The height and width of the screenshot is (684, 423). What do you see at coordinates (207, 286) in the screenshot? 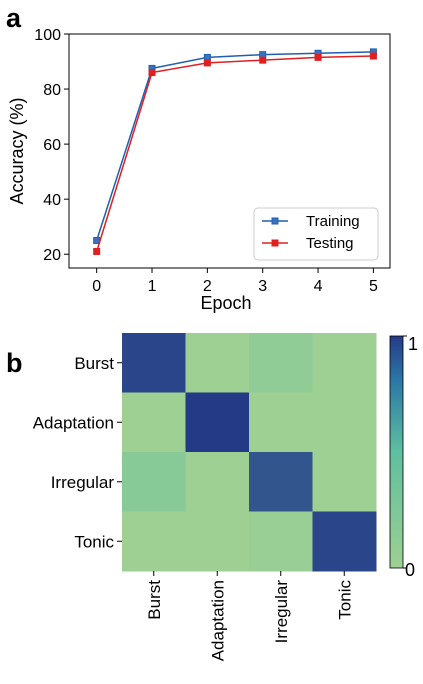
I see `x-tick-label: 2` at bounding box center [207, 286].